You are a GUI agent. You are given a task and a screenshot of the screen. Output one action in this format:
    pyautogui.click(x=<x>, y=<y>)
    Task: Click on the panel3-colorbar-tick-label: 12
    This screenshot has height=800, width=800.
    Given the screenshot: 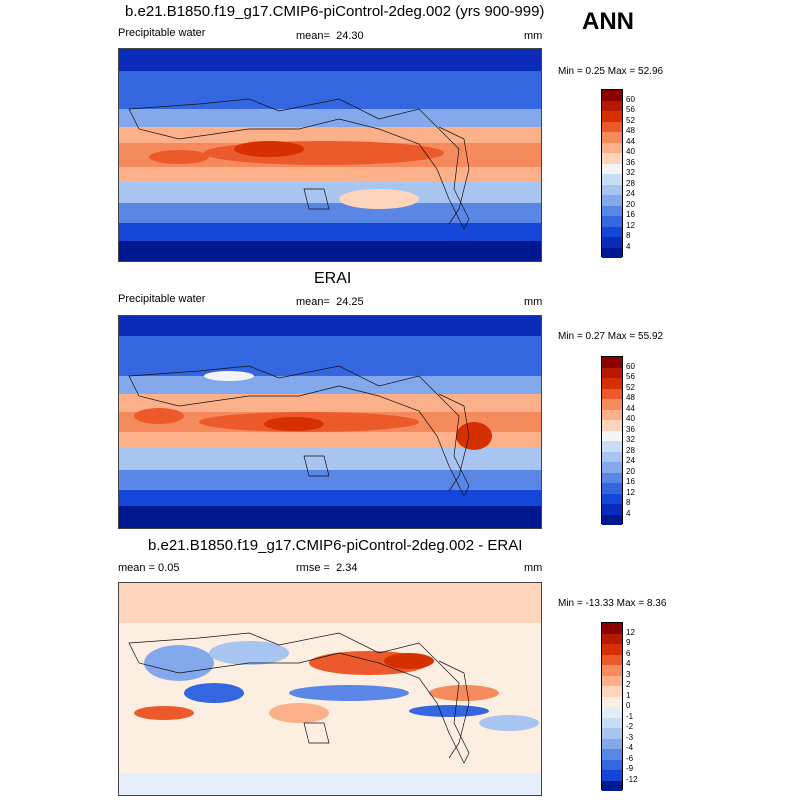 What is the action you would take?
    pyautogui.click(x=630, y=632)
    